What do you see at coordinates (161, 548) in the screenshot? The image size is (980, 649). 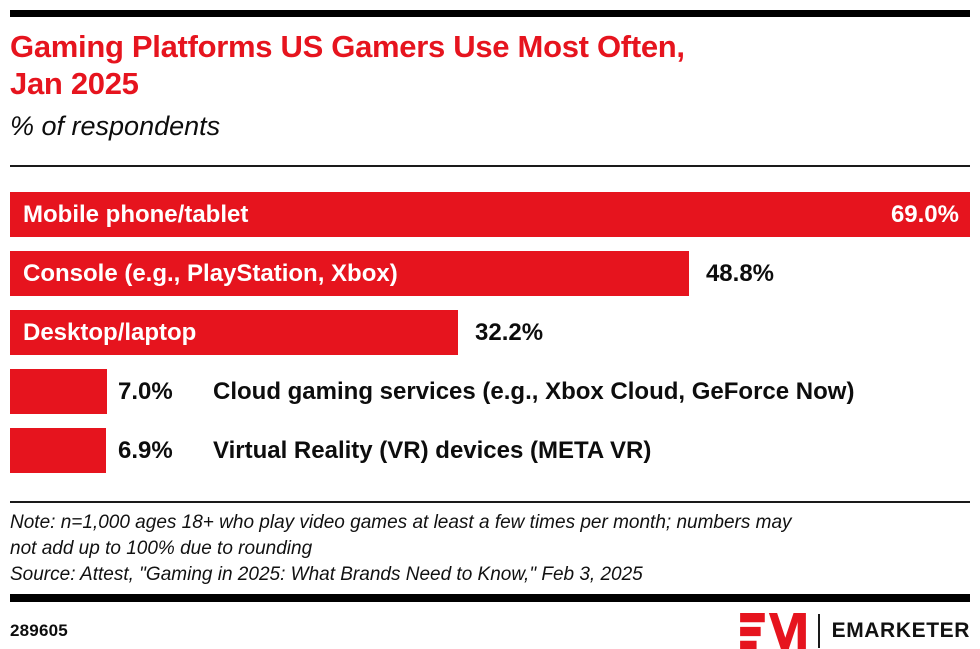 I see `note-text-line-2: not add up to 100% due to rounding` at bounding box center [161, 548].